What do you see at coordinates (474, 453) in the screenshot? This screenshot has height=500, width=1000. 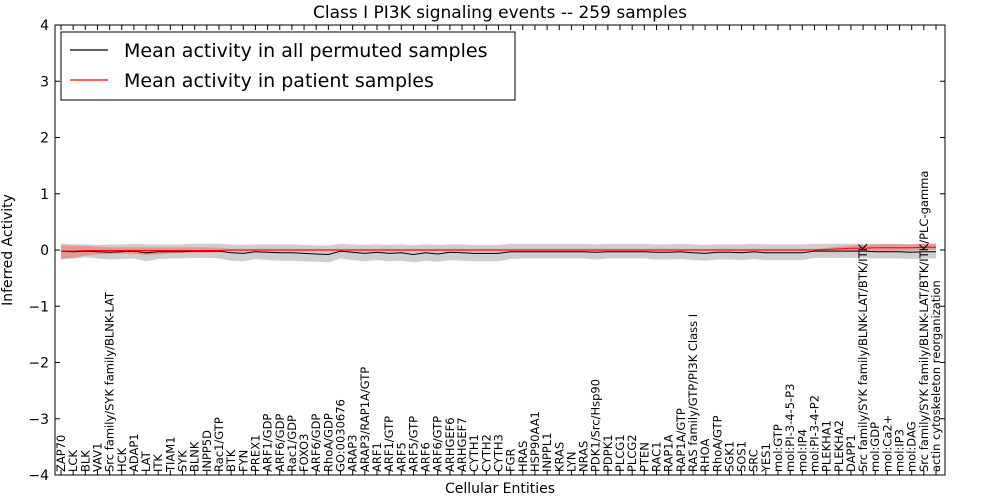 I see `x-category-label: CYTH1` at bounding box center [474, 453].